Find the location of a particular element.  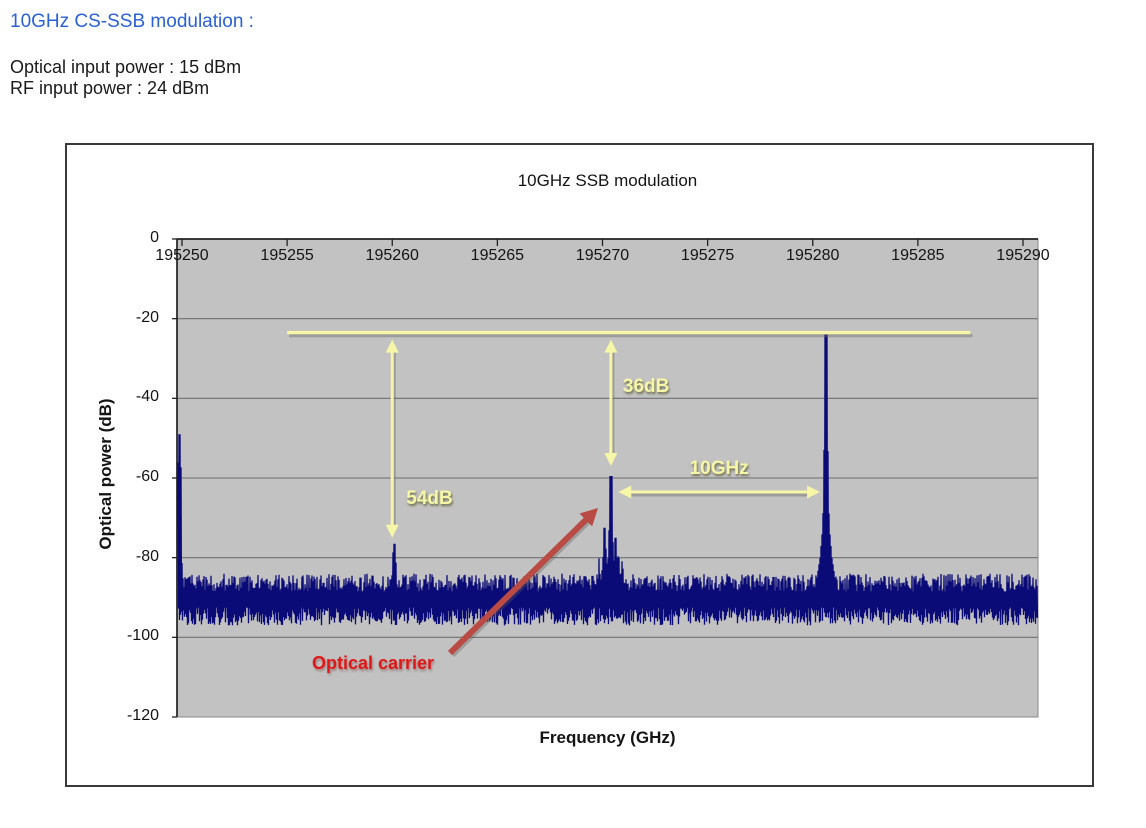

x-axis-title: Frequency (GHz) is located at coordinates (607, 737).